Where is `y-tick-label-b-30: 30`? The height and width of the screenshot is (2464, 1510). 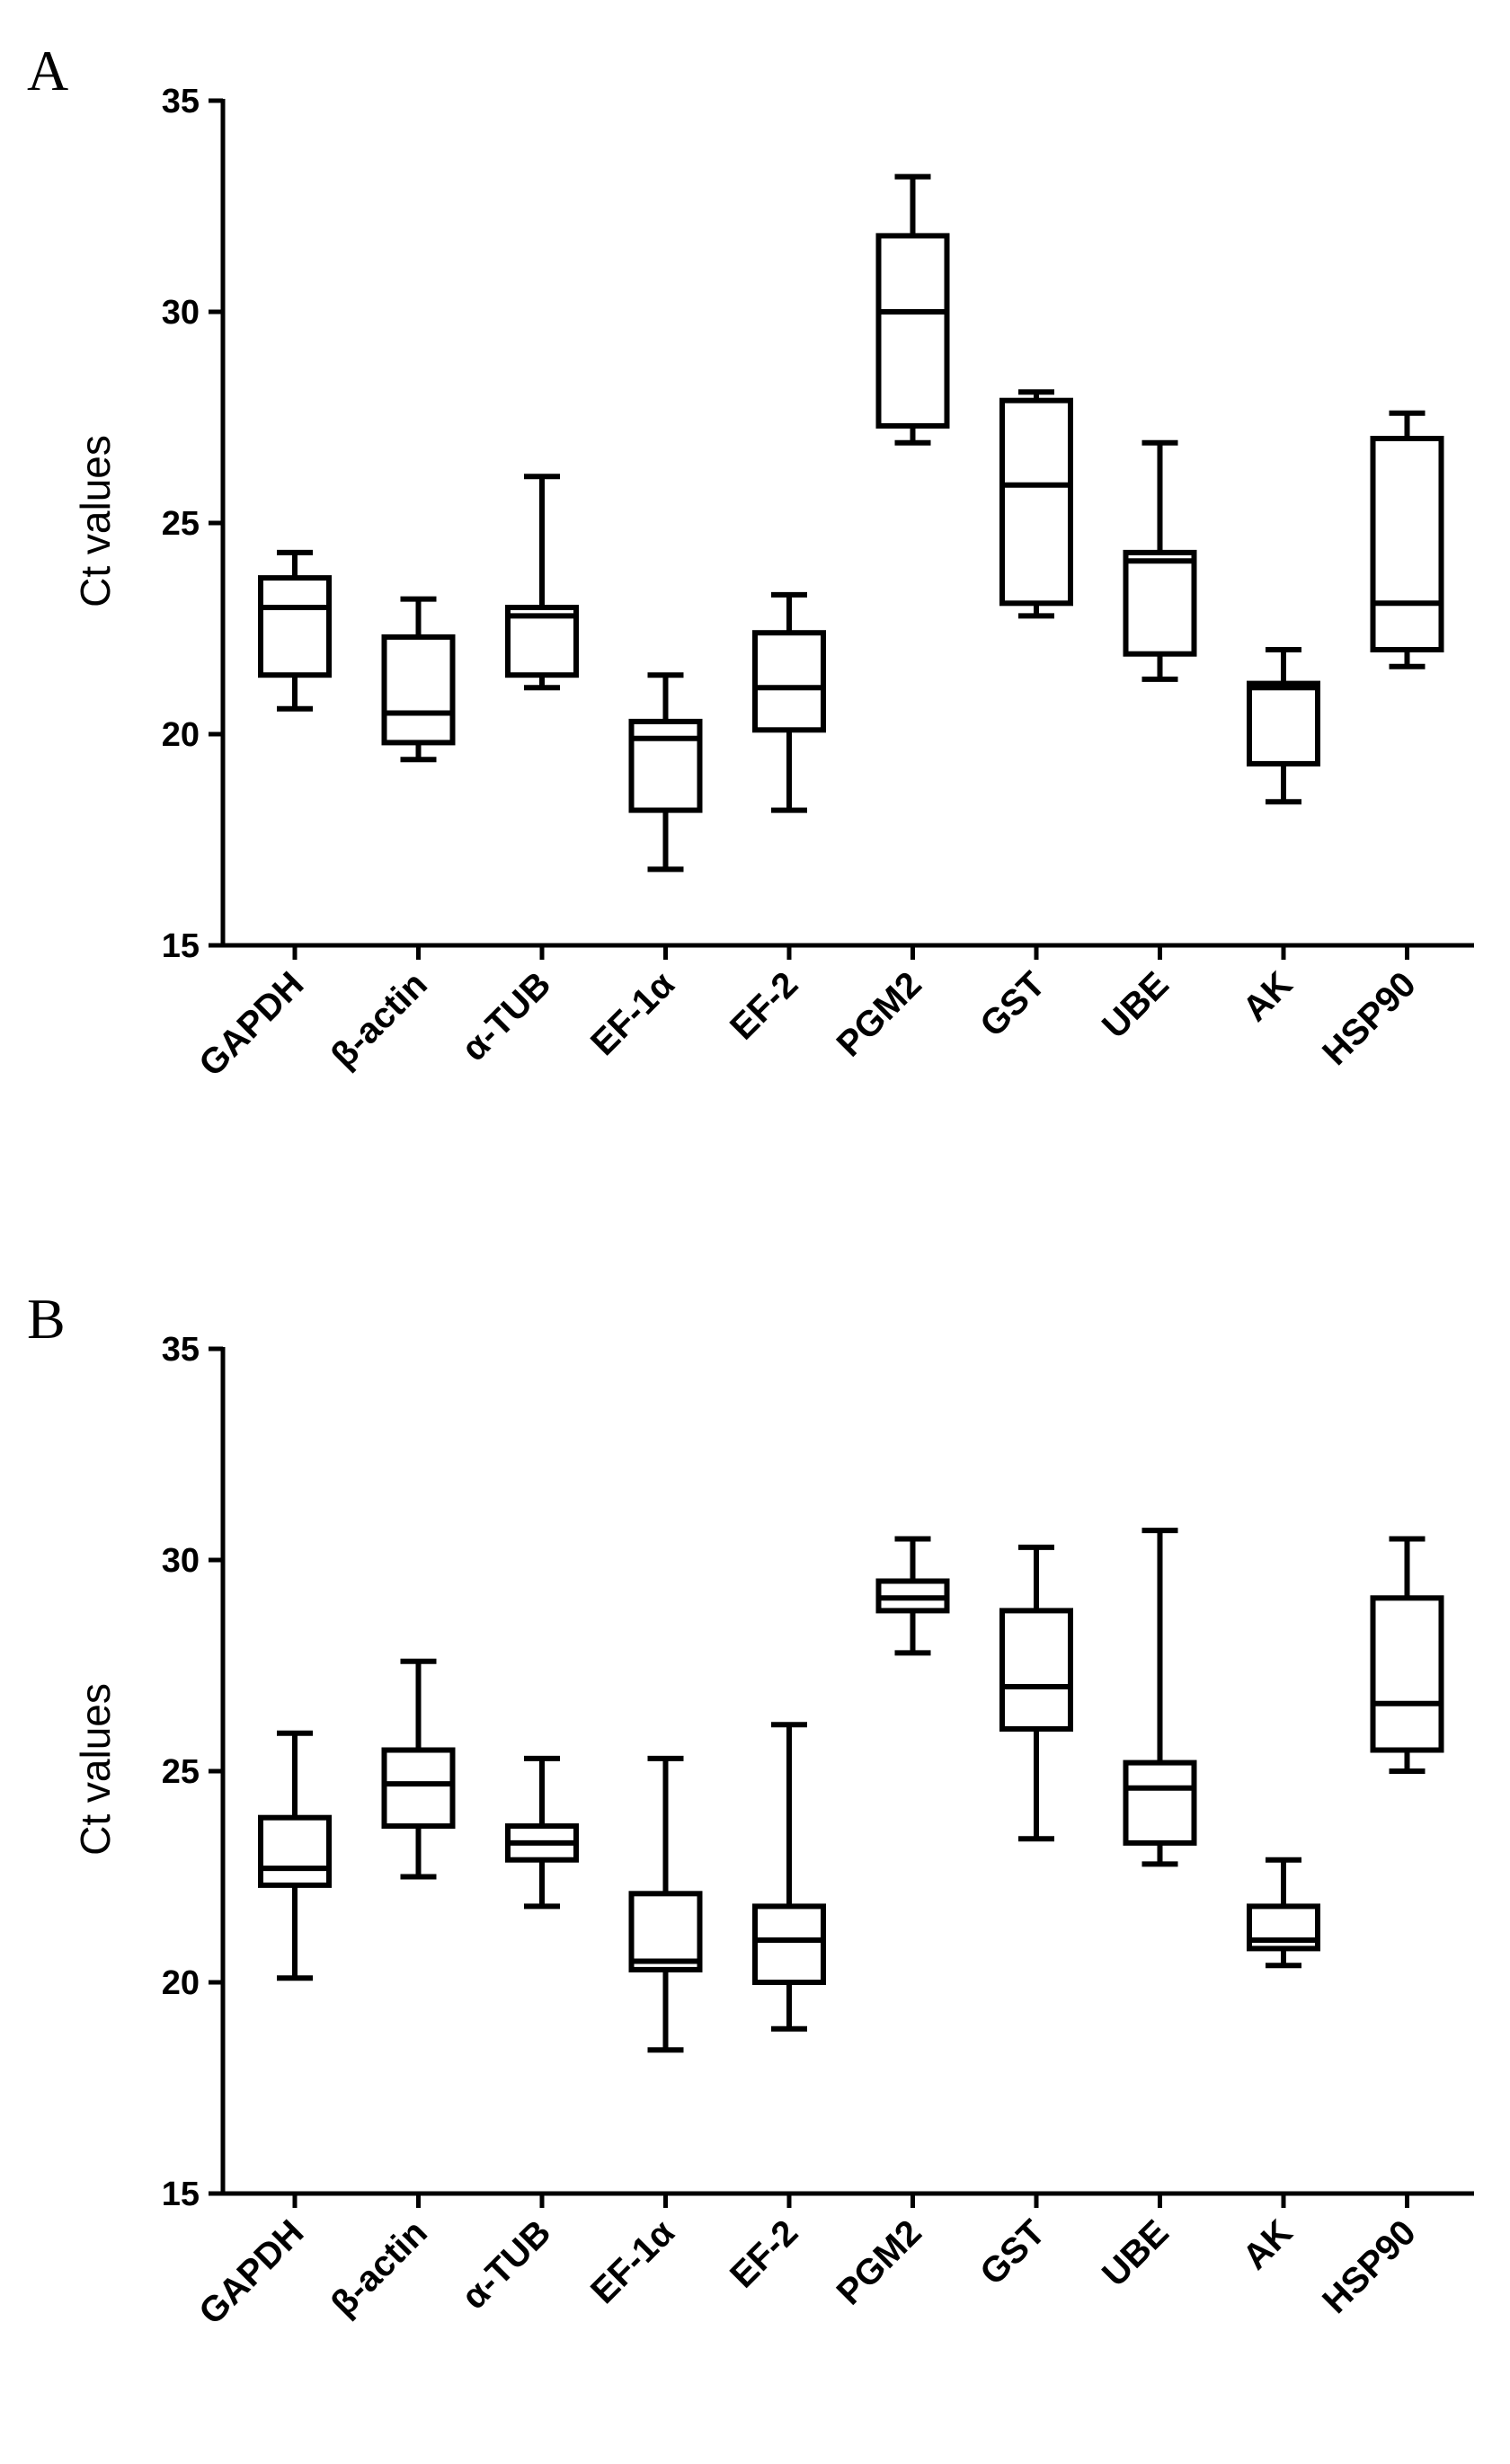 y-tick-label-b-30: 30 is located at coordinates (181, 1561).